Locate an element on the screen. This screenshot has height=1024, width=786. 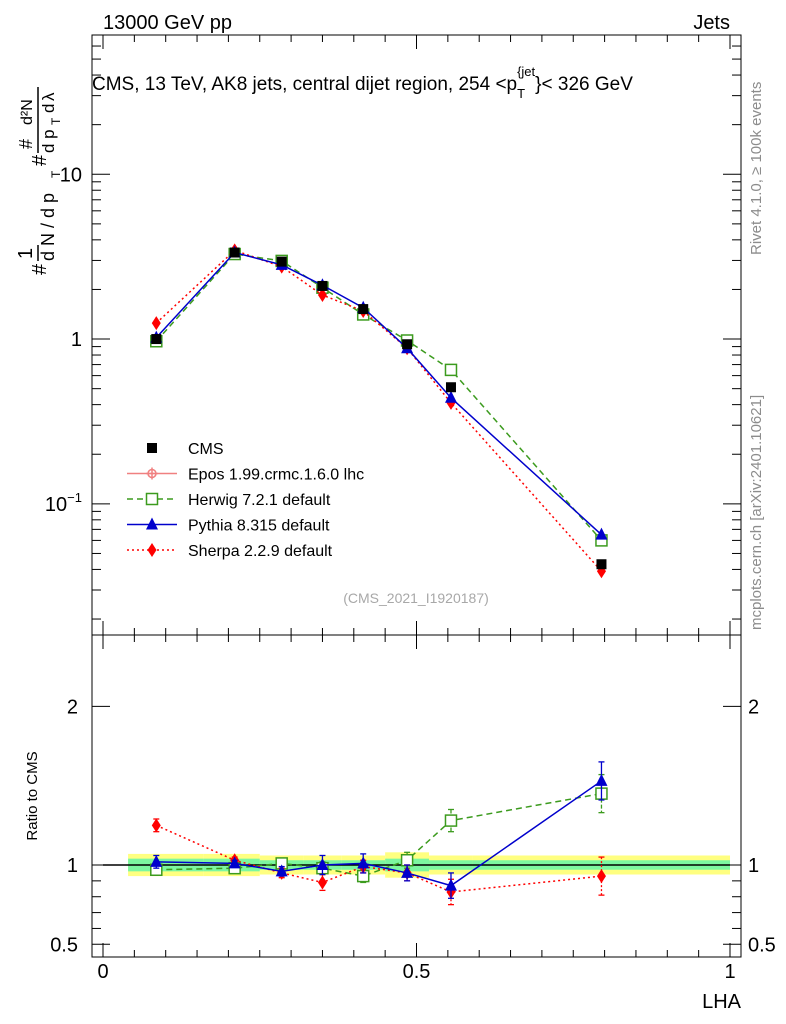
ratio-series-pythia is located at coordinates (379, 830).